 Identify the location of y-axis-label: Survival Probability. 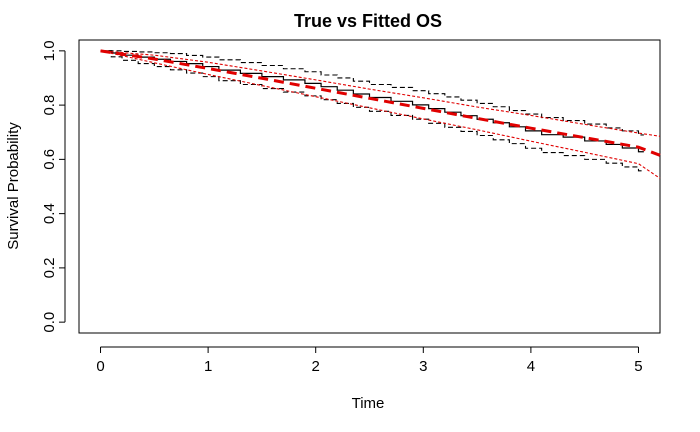
(13, 186).